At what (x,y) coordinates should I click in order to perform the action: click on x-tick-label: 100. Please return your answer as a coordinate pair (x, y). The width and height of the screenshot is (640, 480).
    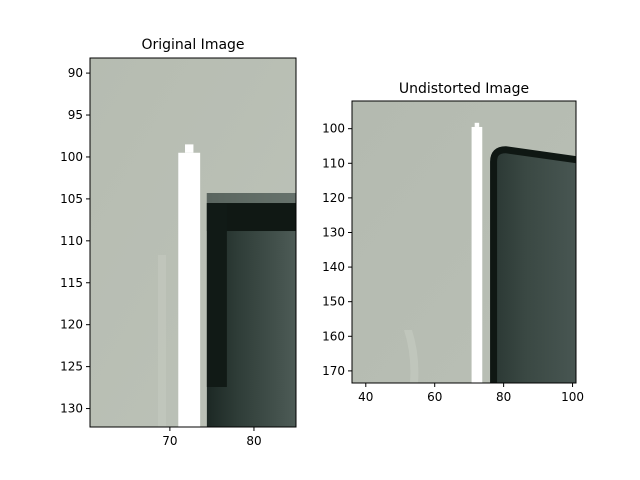
    Looking at the image, I should click on (572, 397).